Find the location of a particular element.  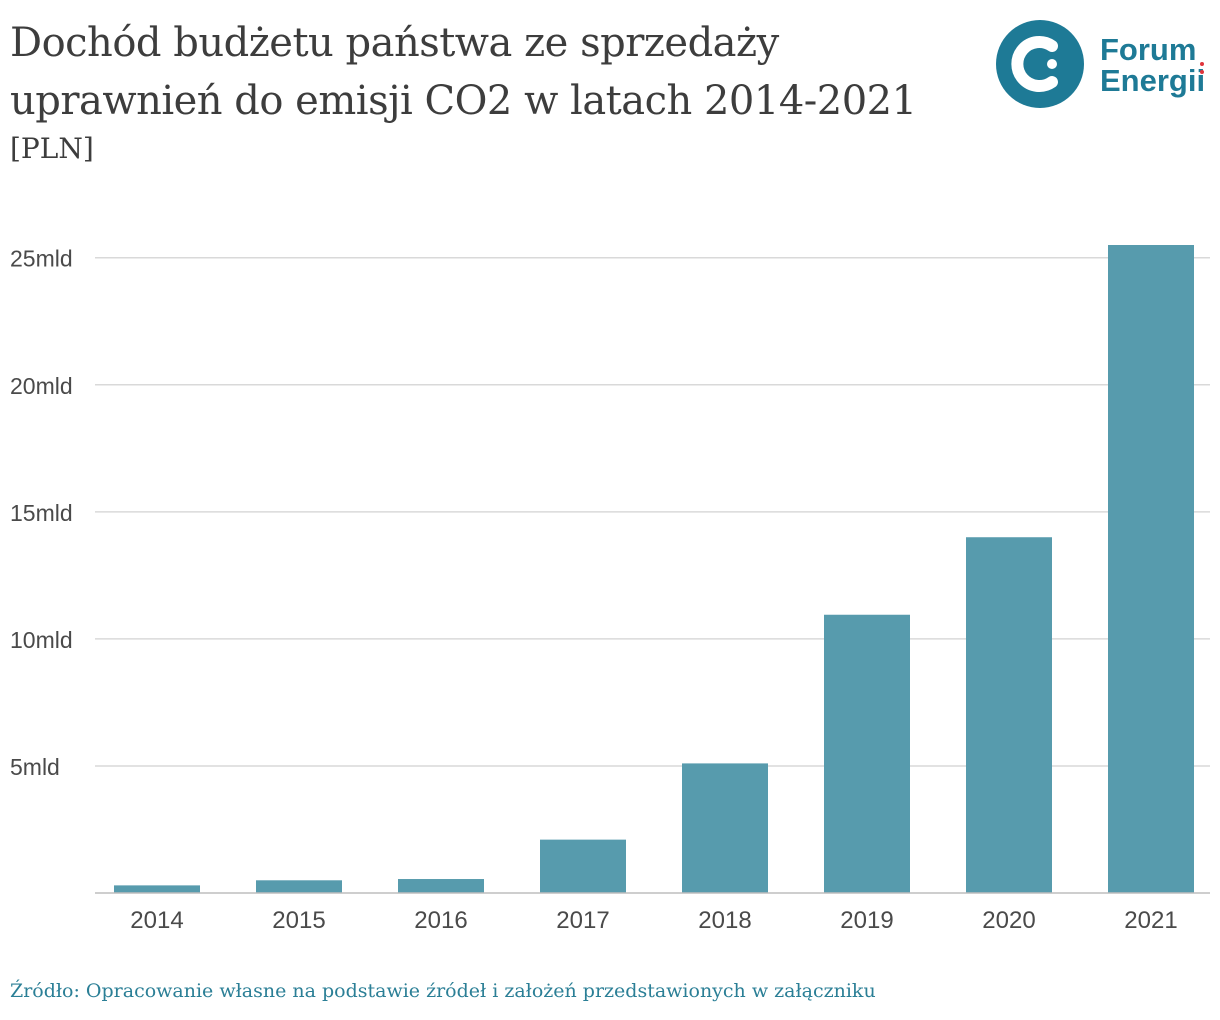

y-tick-label: 10mld is located at coordinates (41, 640).